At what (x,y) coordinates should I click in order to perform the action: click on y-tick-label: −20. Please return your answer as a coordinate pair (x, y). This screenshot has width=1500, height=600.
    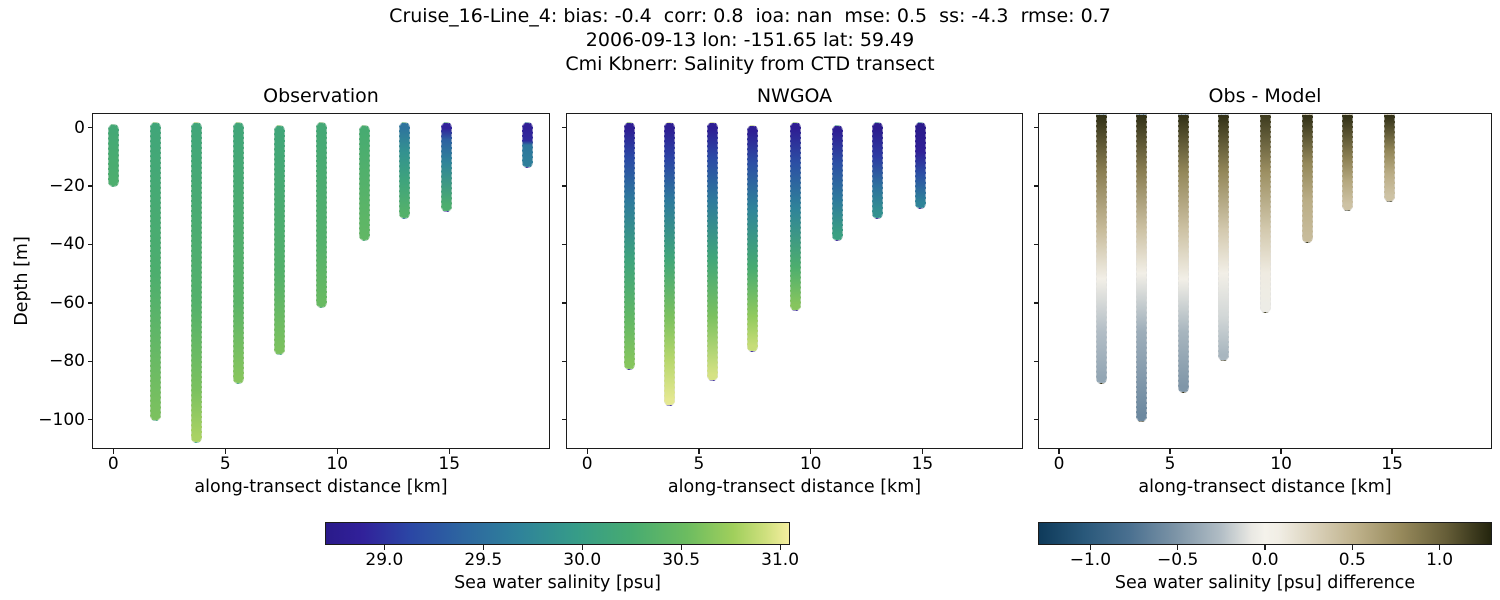
    Looking at the image, I should click on (67, 186).